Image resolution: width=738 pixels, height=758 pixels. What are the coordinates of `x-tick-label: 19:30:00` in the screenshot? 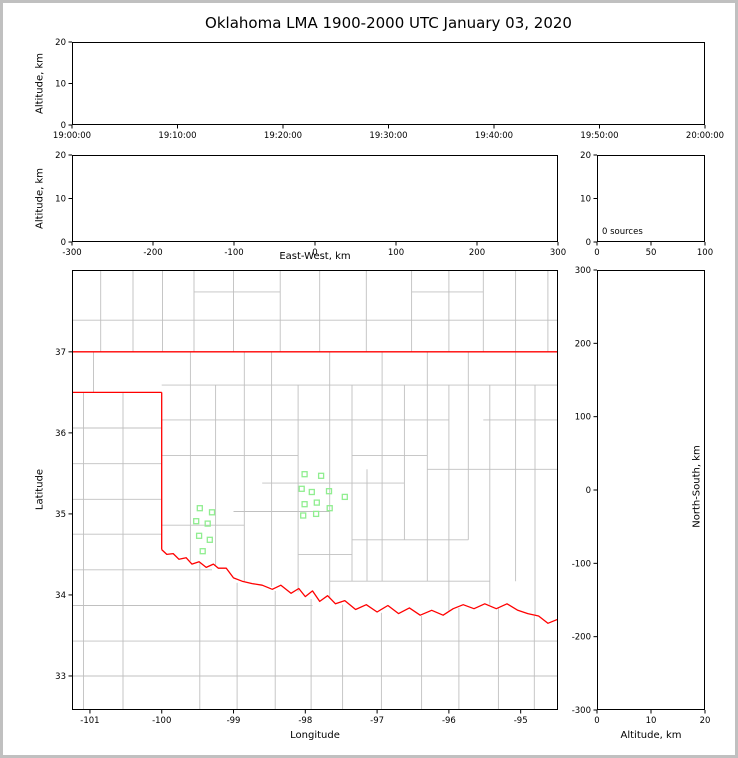 It's located at (388, 136).